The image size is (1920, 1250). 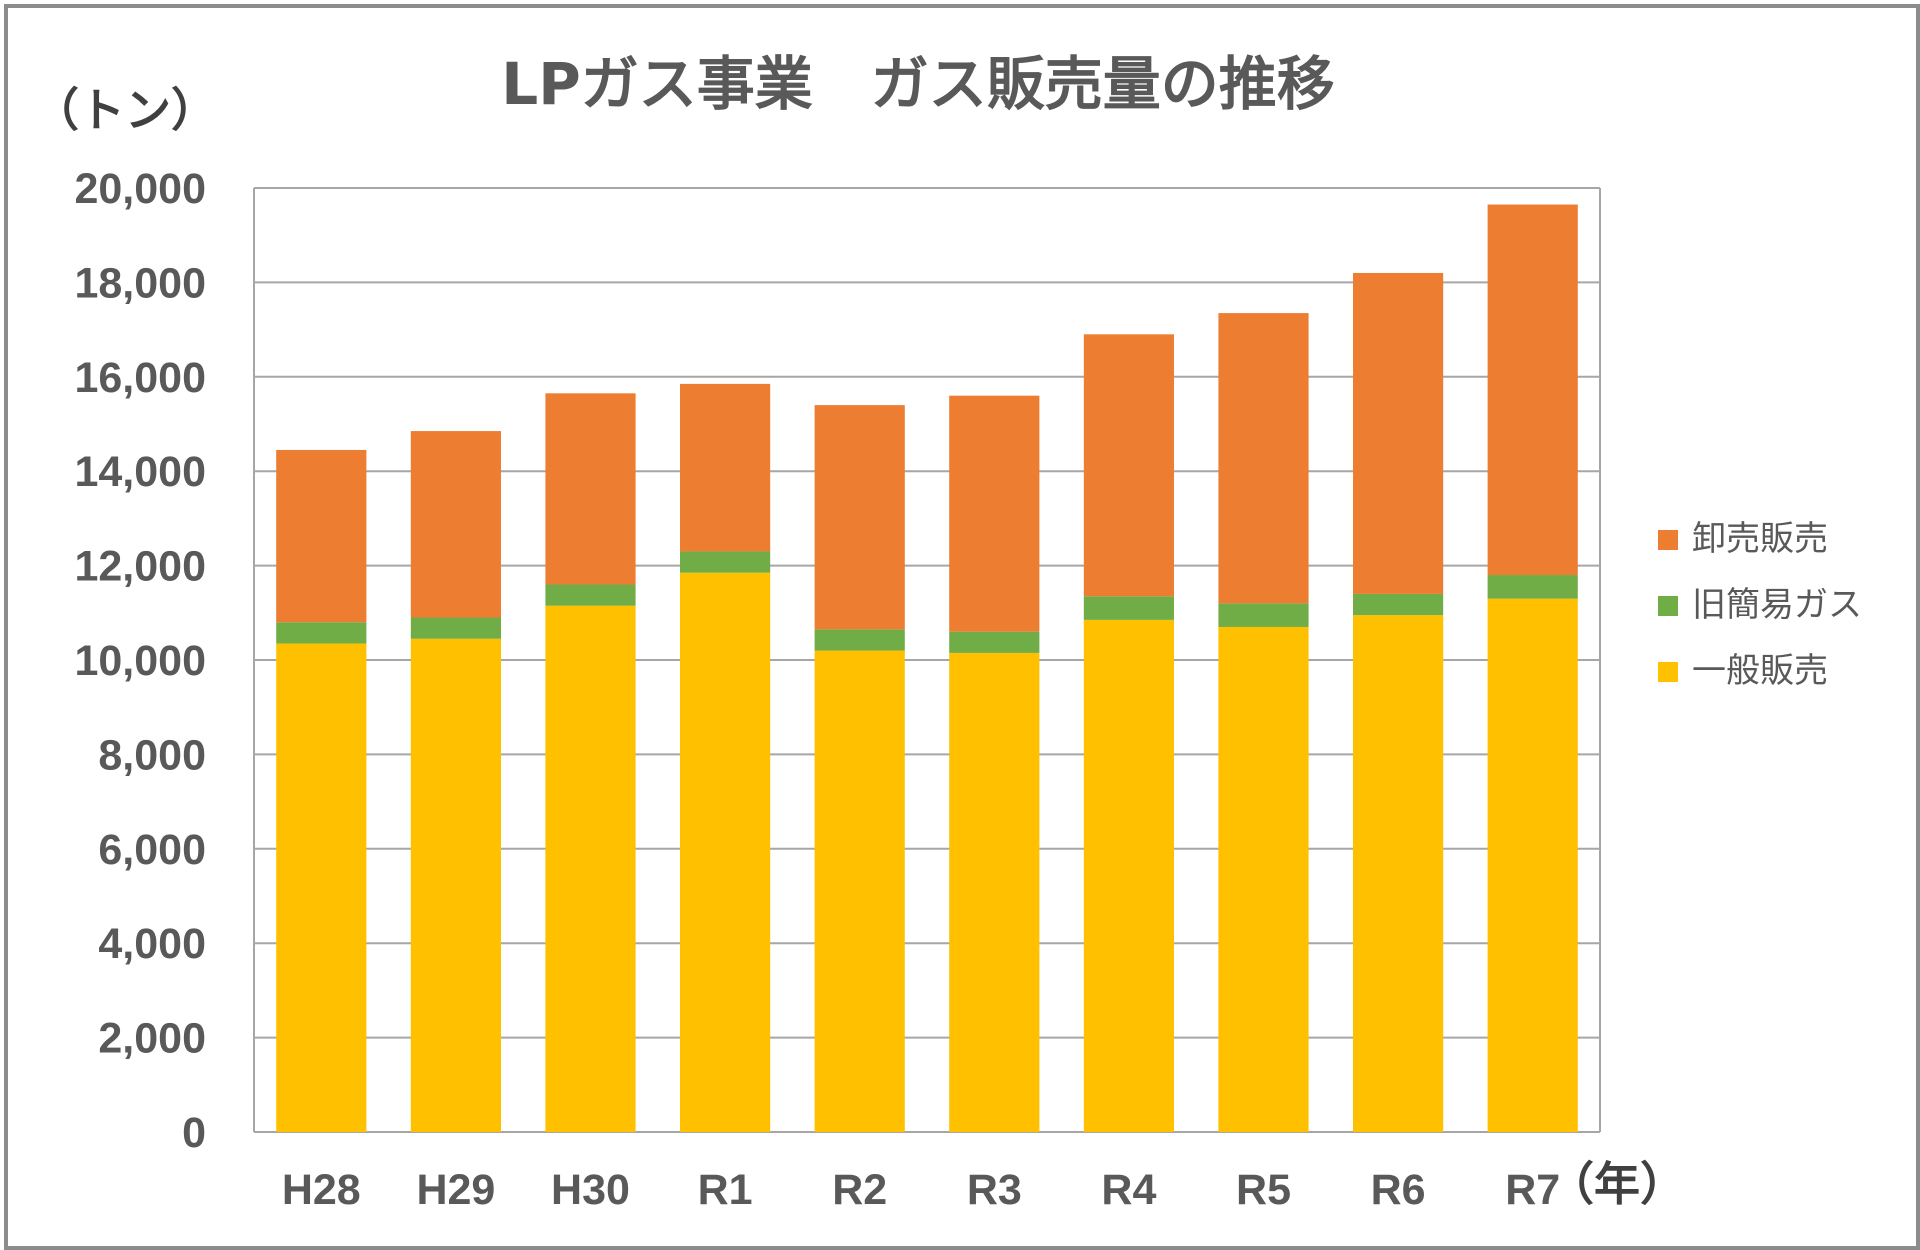 What do you see at coordinates (1128, 1190) in the screenshot?
I see `x-tick-label: R4` at bounding box center [1128, 1190].